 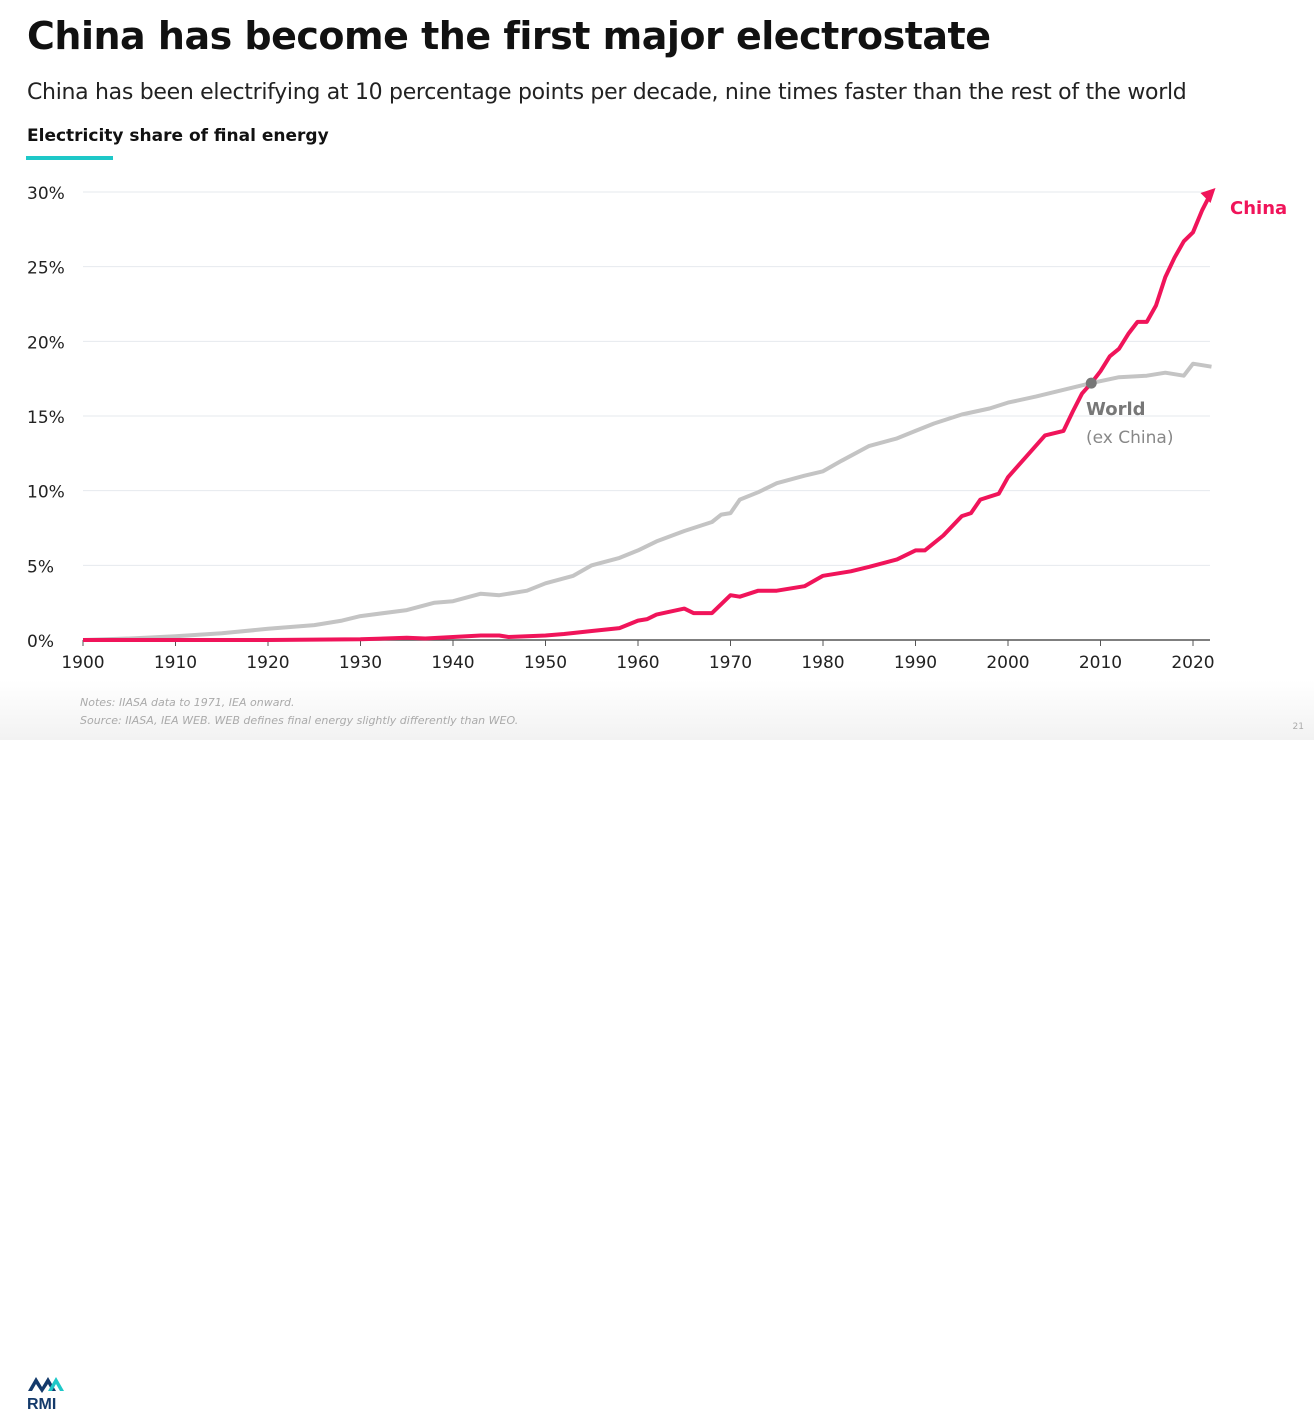 What do you see at coordinates (1192, 663) in the screenshot?
I see `x-tick-label: 2020` at bounding box center [1192, 663].